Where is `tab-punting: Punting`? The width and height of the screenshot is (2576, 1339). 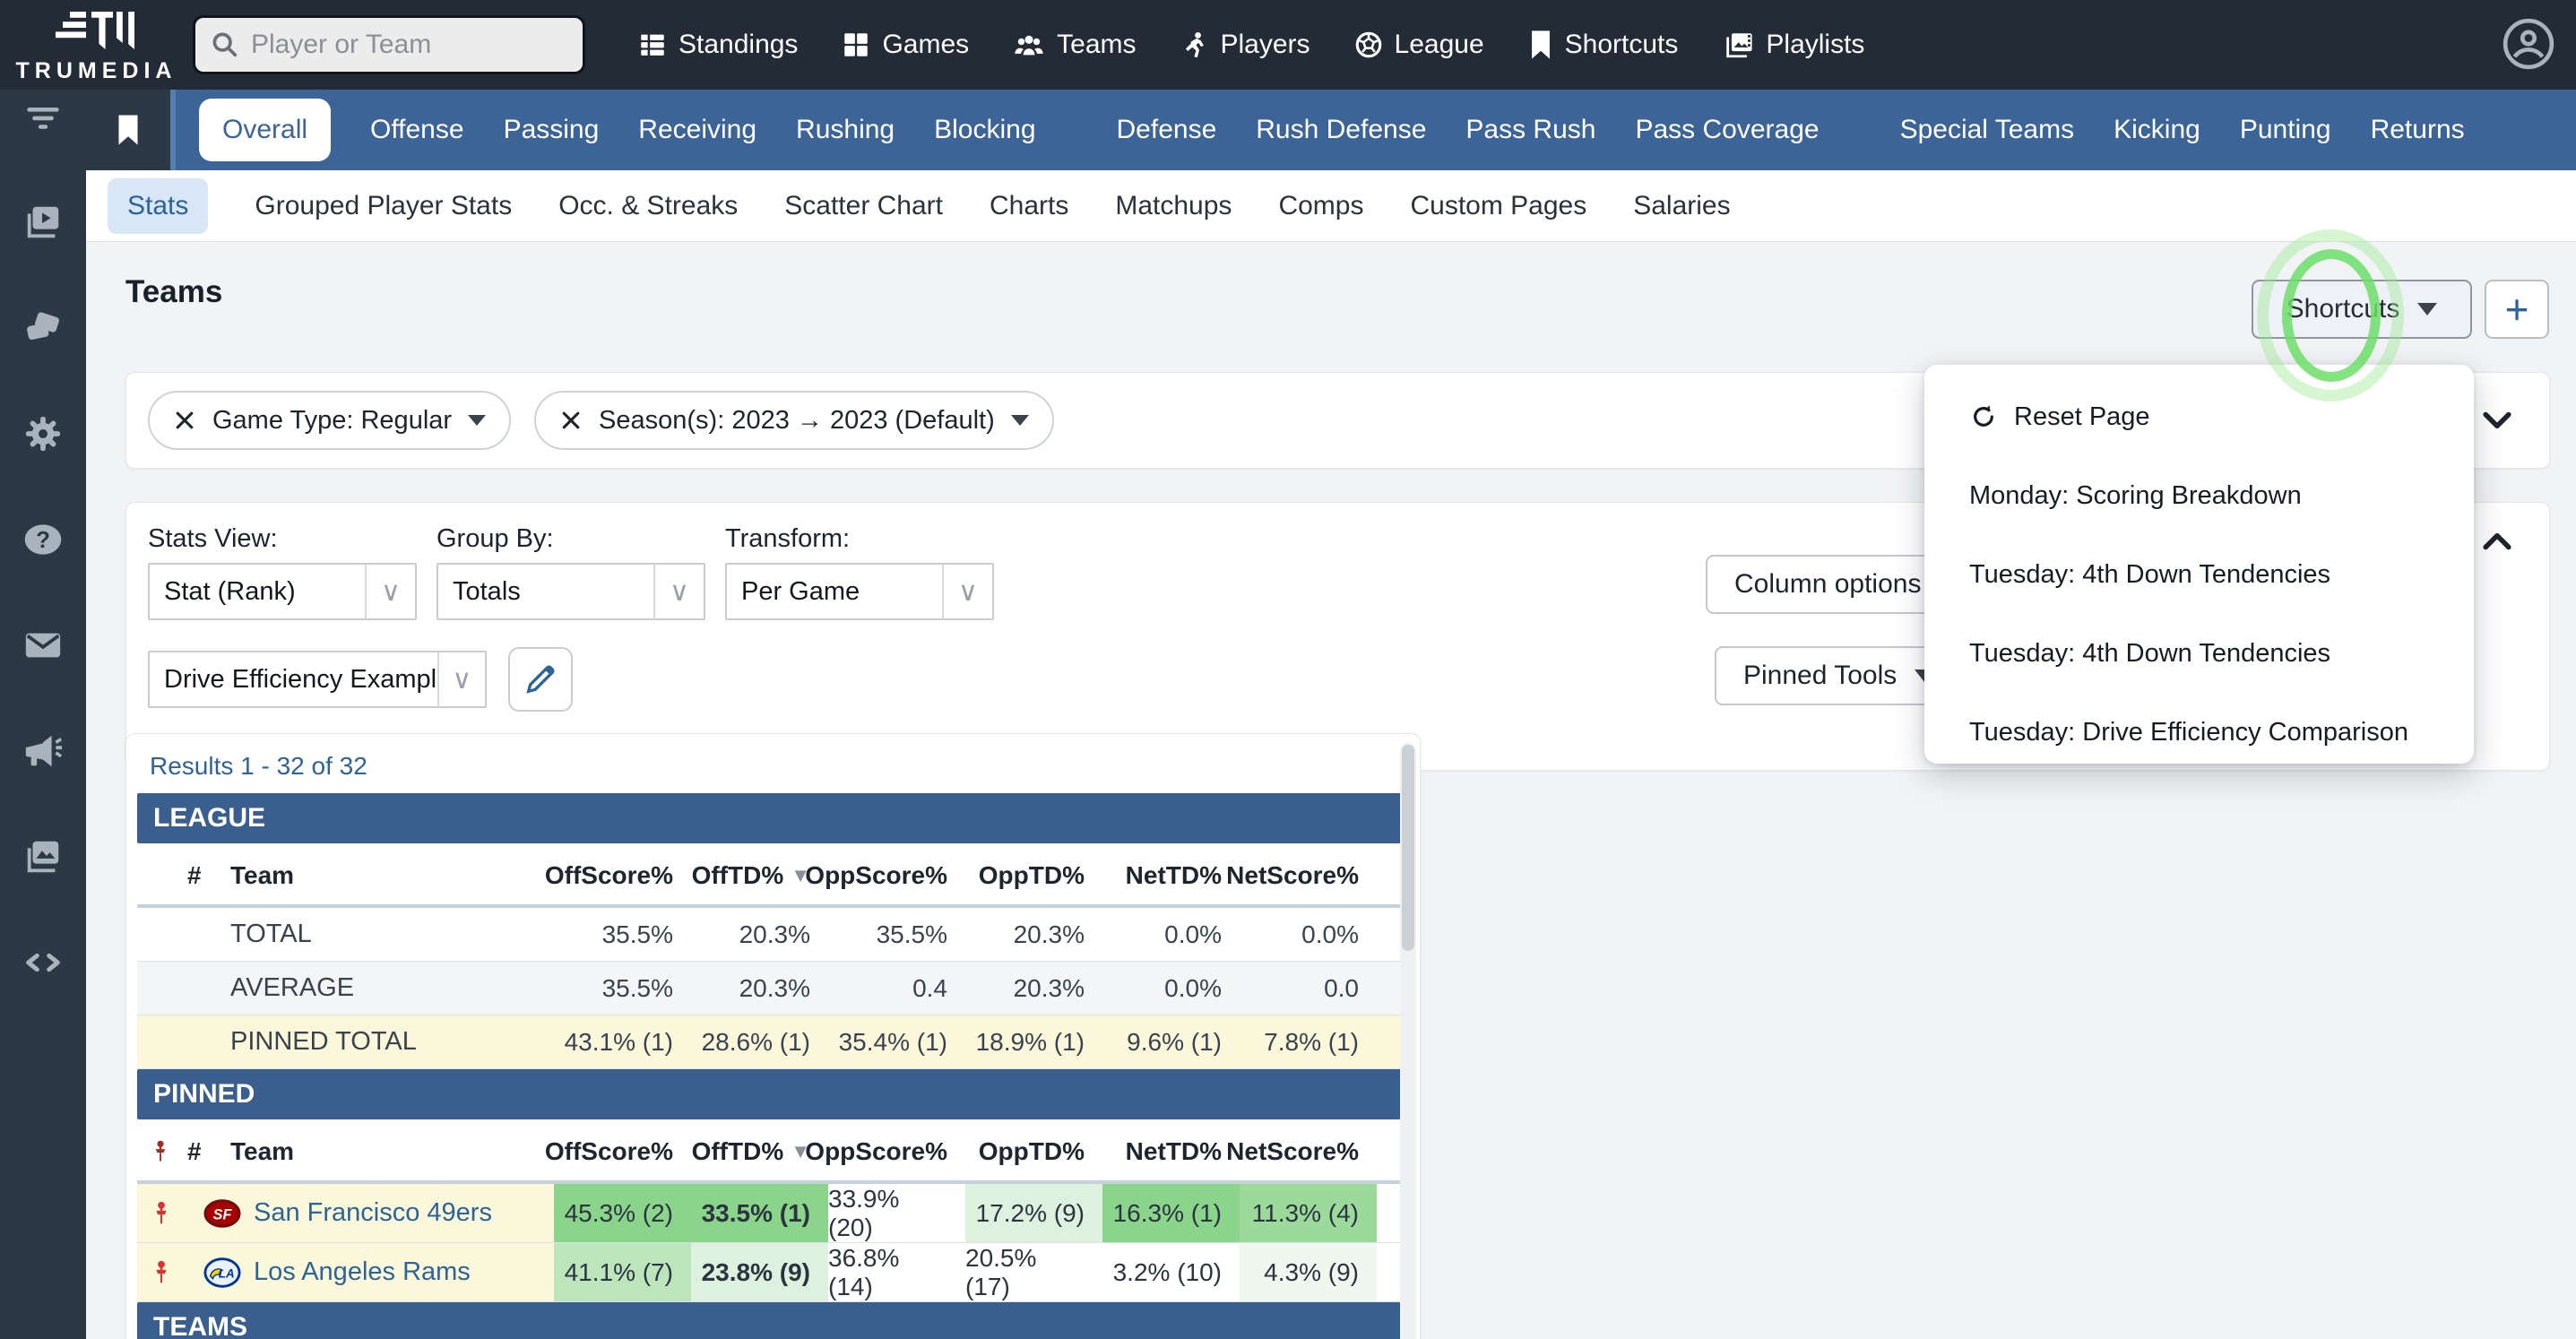 tab-punting: Punting is located at coordinates (2285, 129).